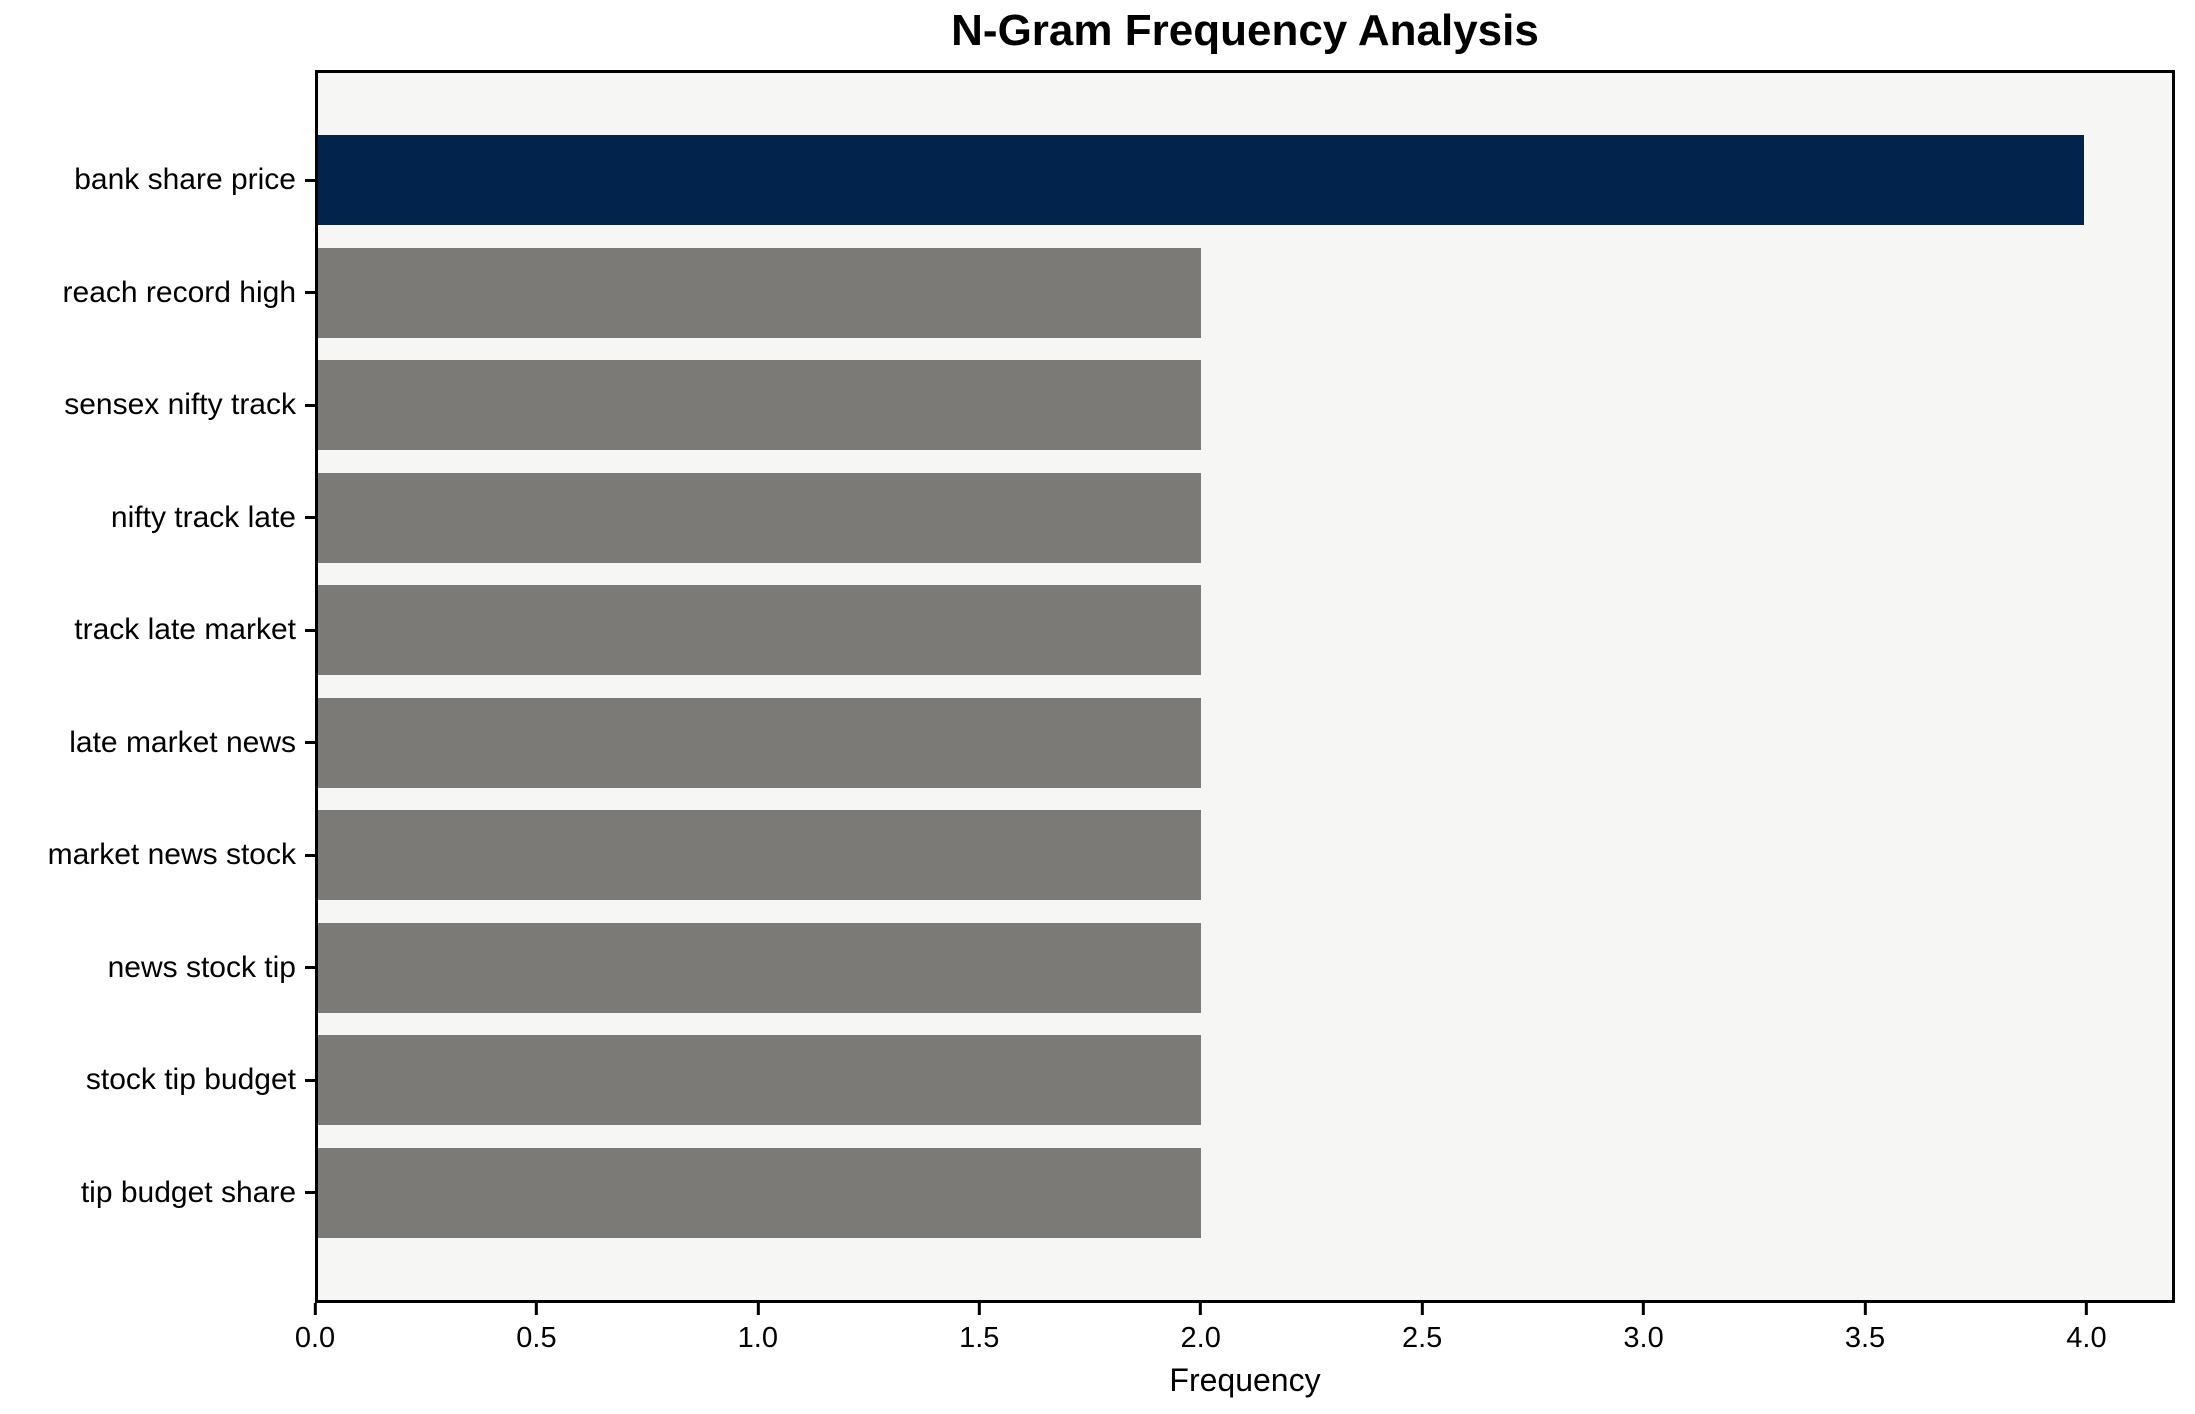 The height and width of the screenshot is (1414, 2195). What do you see at coordinates (315, 1338) in the screenshot?
I see `x-tick-label: 0.0` at bounding box center [315, 1338].